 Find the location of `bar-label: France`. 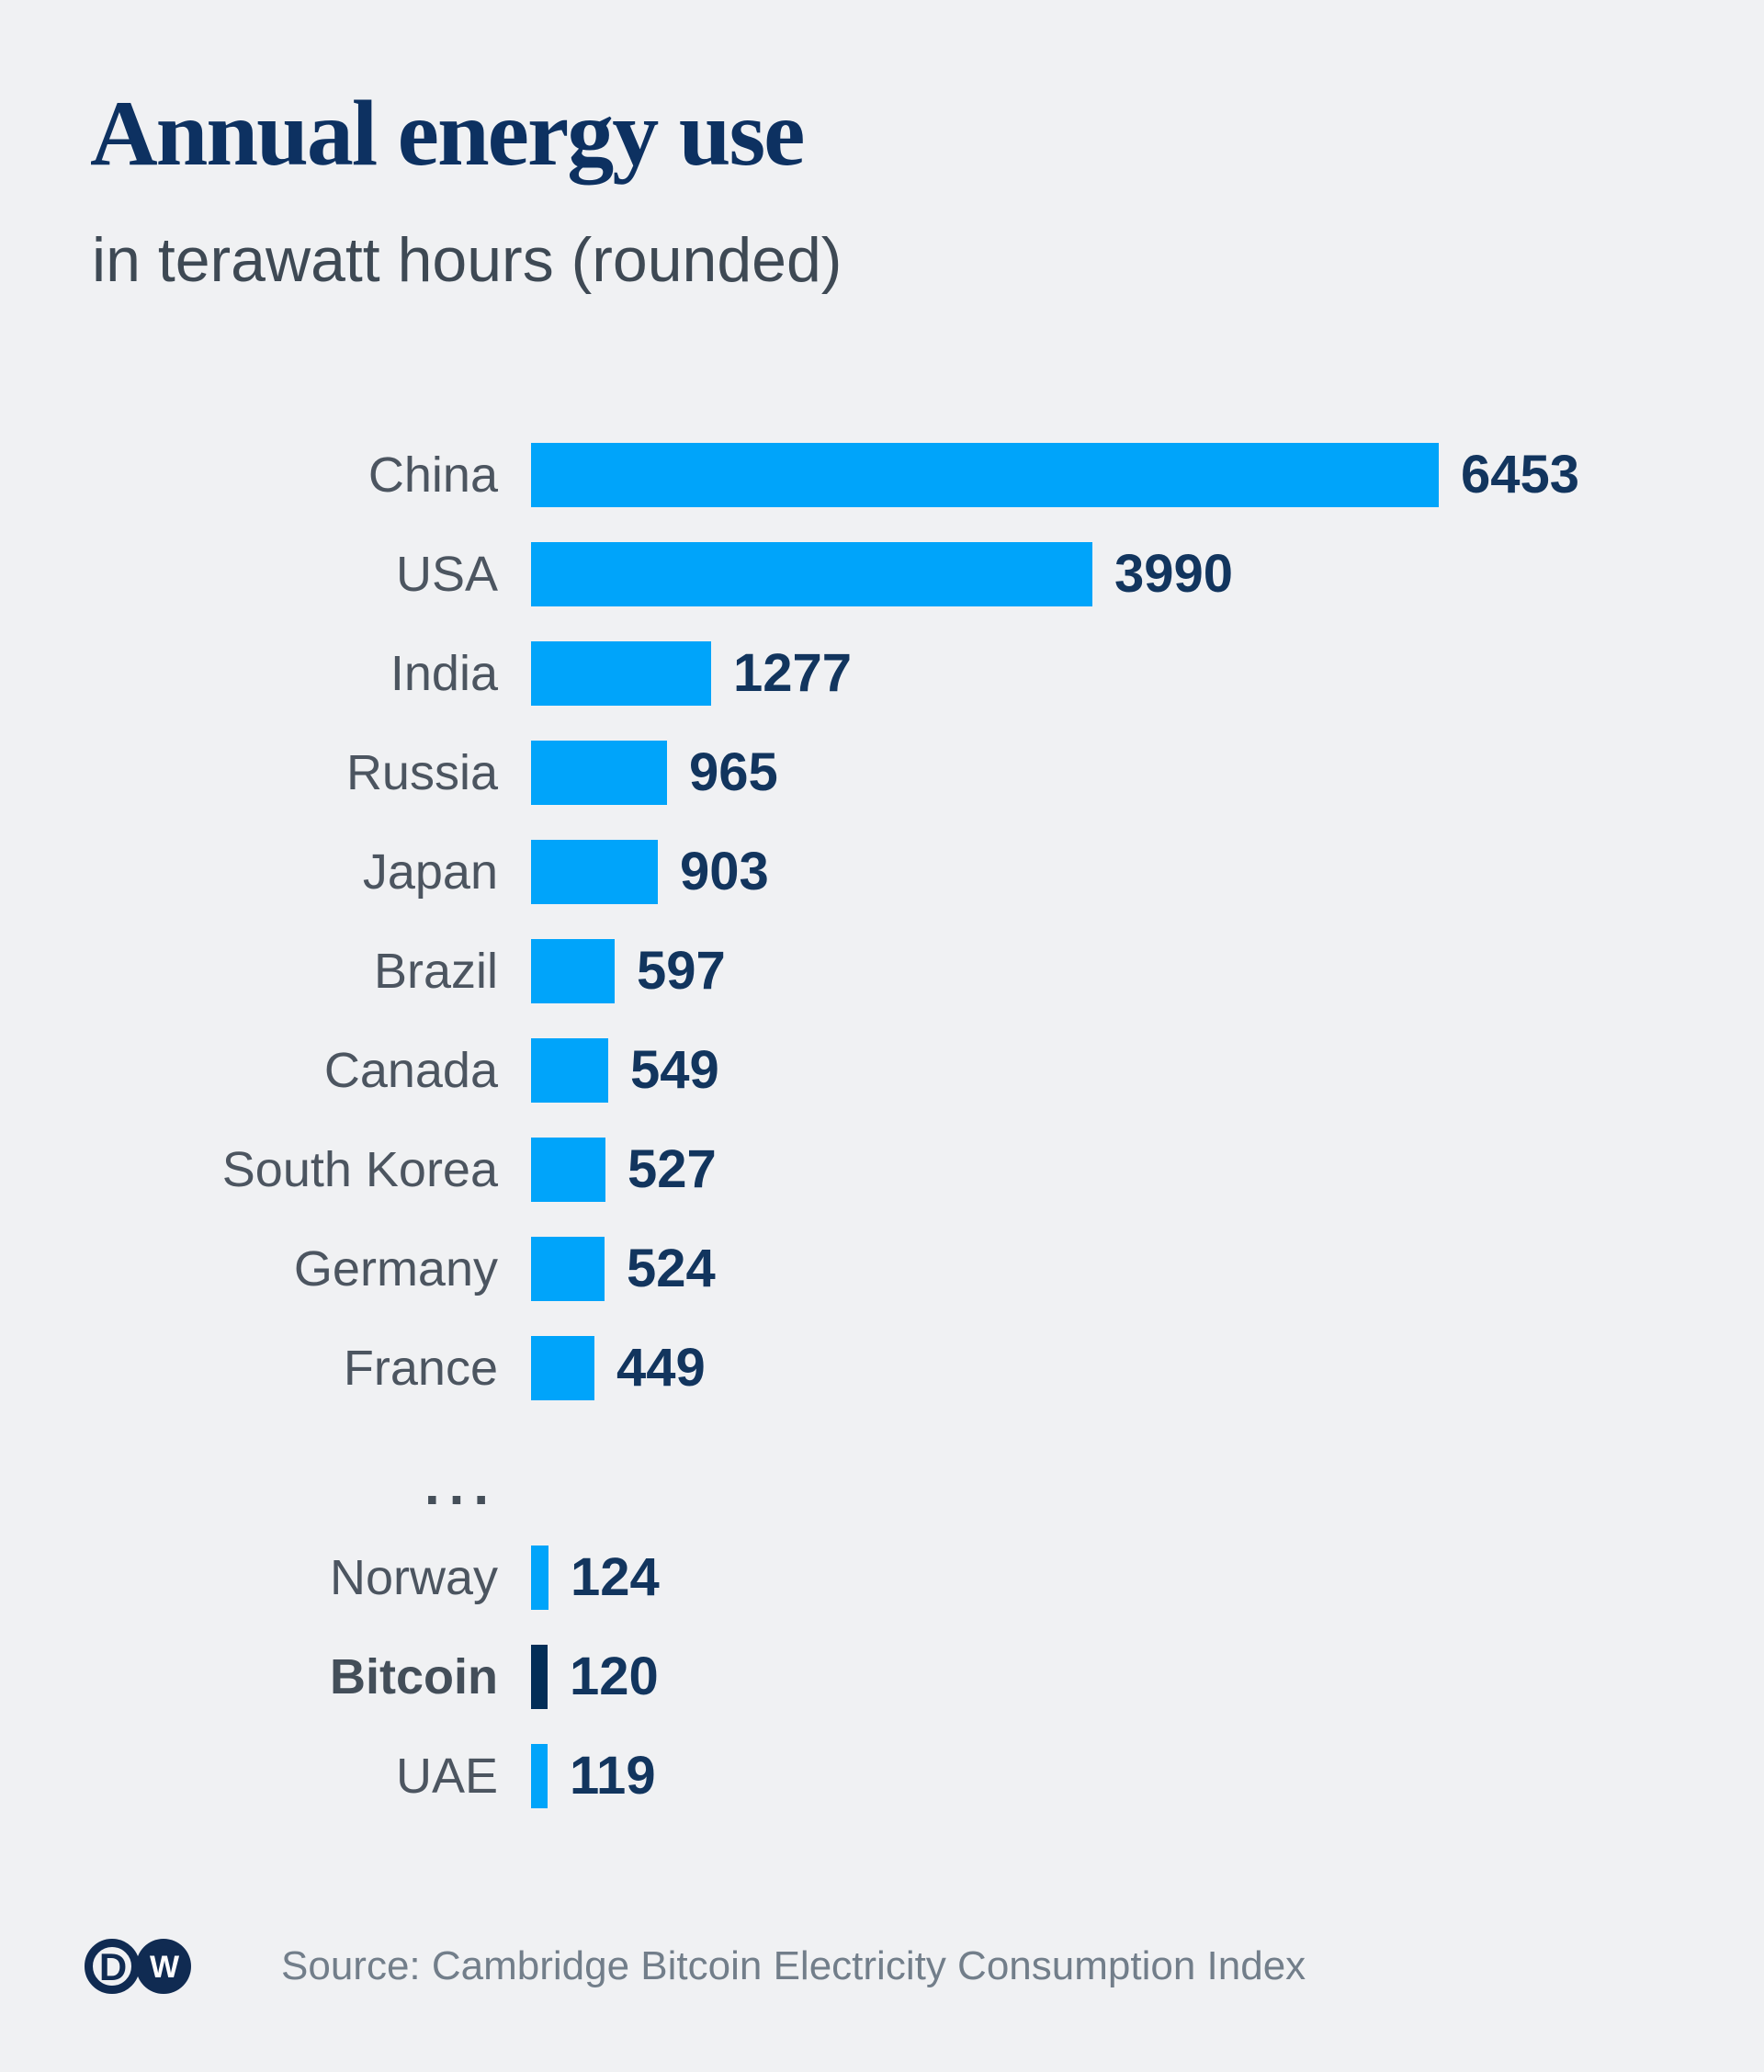

bar-label: France is located at coordinates (420, 1368).